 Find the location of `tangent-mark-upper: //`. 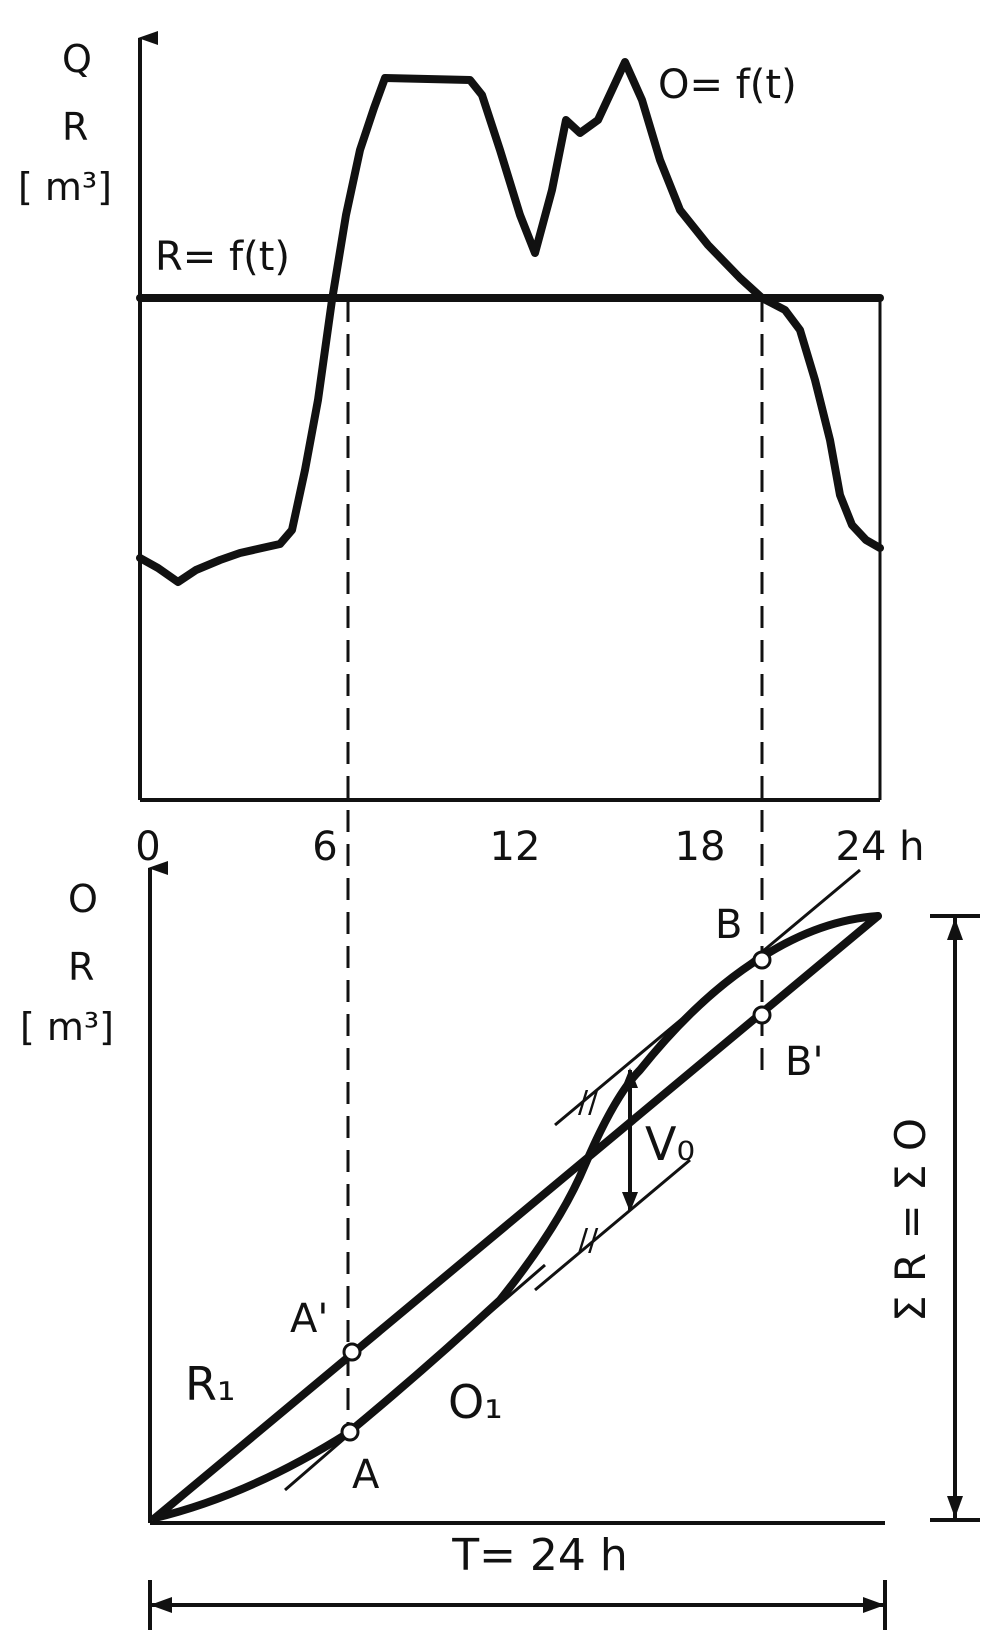

tangent-mark-upper: // is located at coordinates (588, 1102).